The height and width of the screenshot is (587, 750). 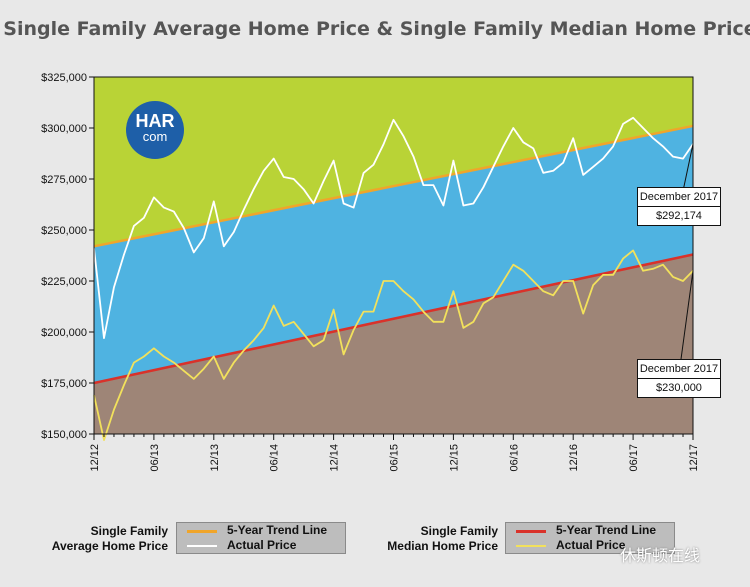 I want to click on legend-average-box: 5-Year Trend Line Actual Price, so click(x=261, y=538).